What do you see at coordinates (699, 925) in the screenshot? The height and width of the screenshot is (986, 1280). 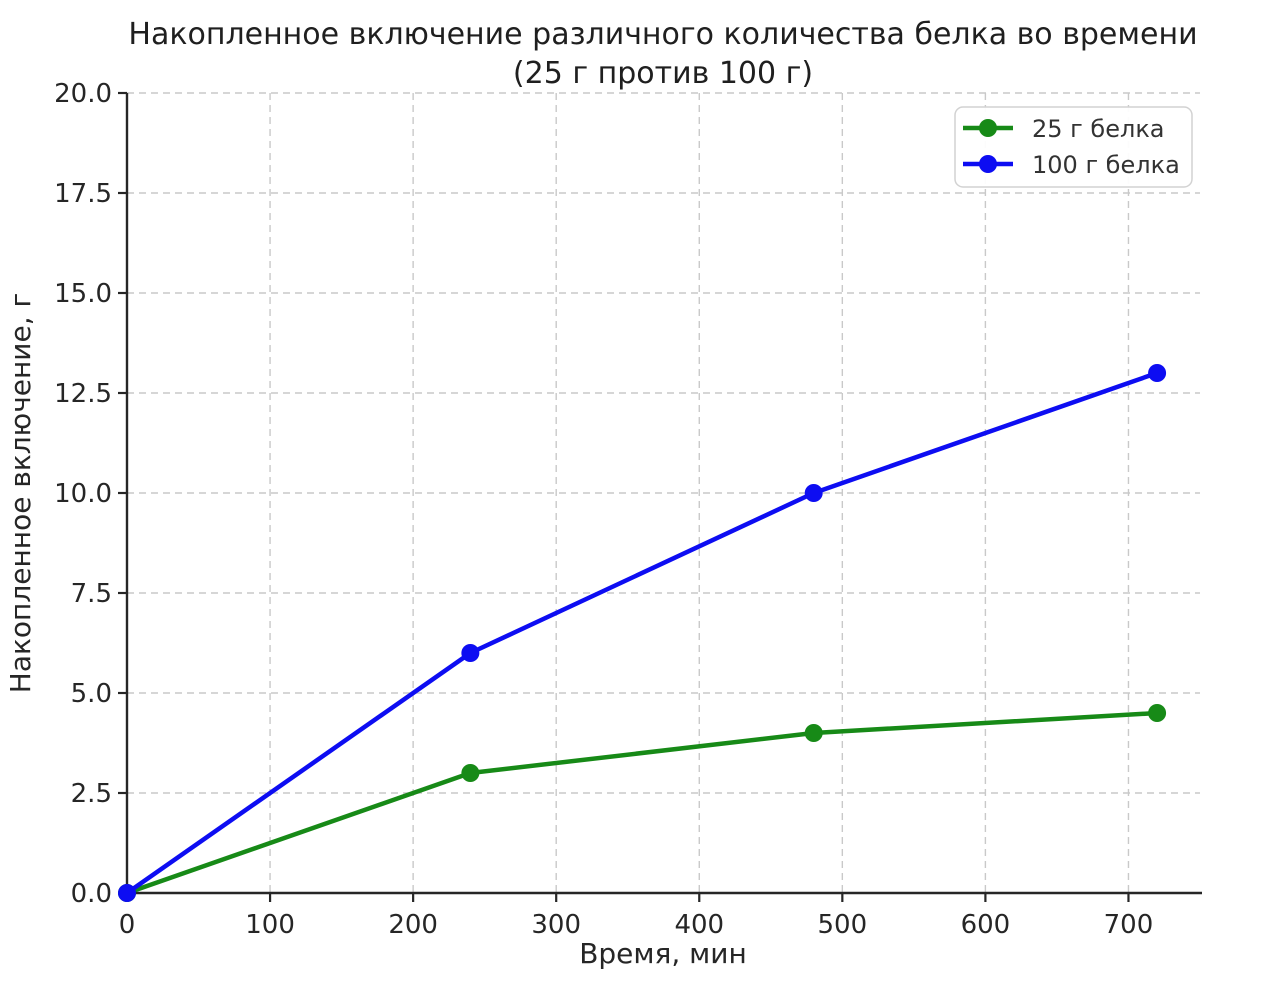 I see `x-tick-label: 400` at bounding box center [699, 925].